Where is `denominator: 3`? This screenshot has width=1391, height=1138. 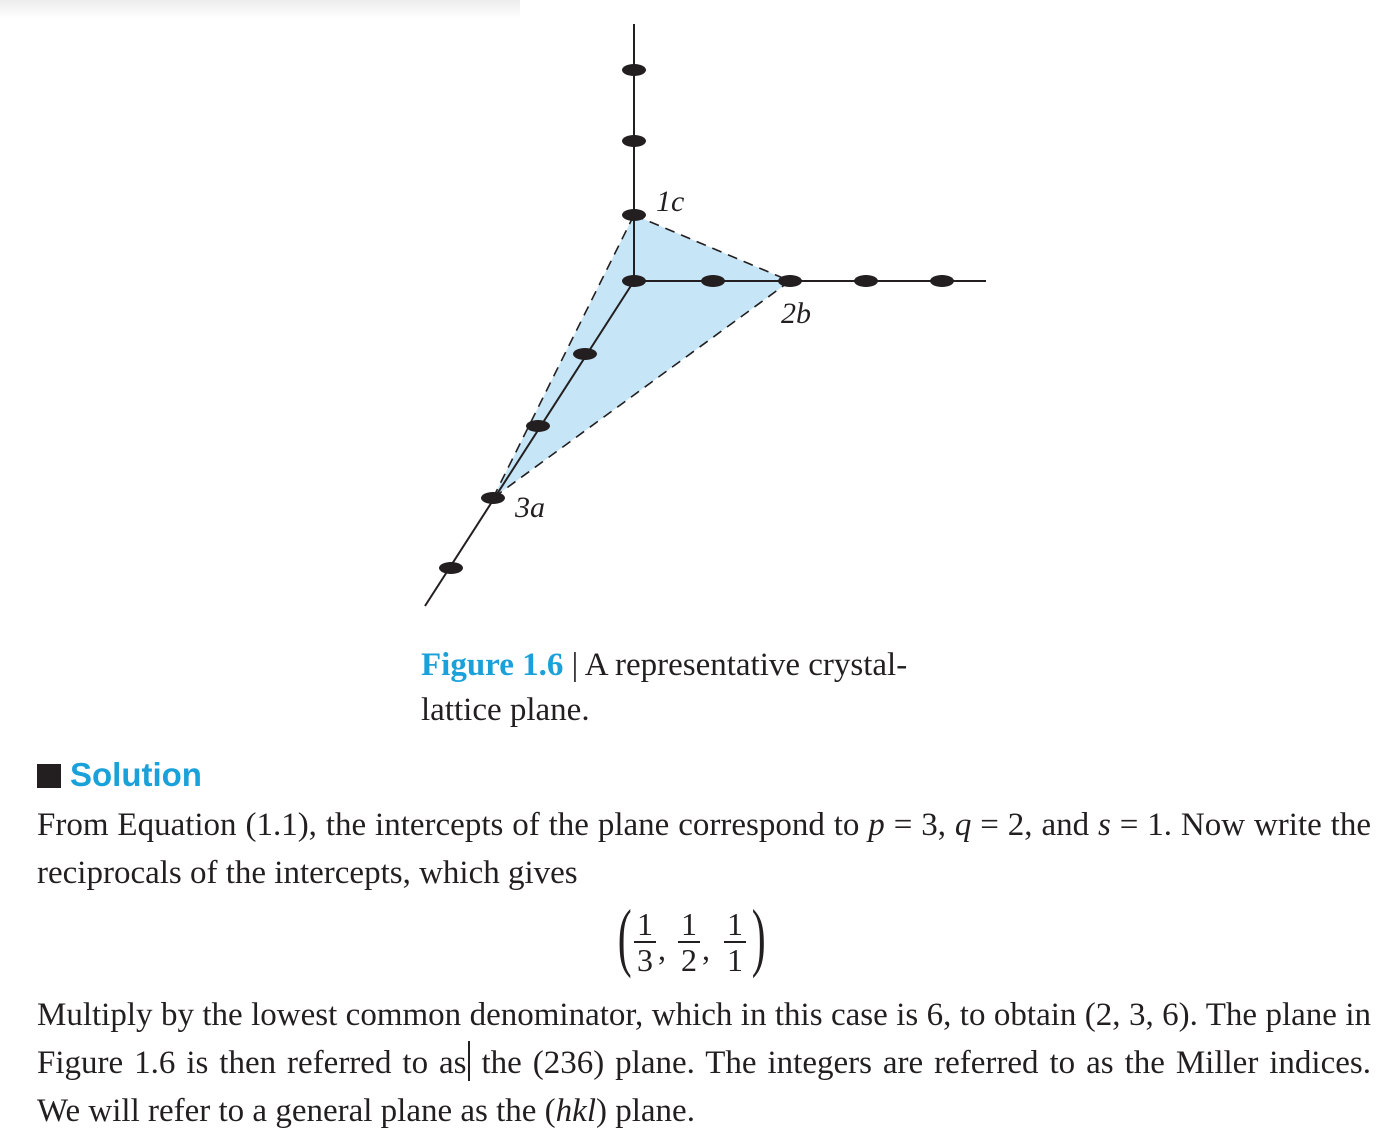 denominator: 3 is located at coordinates (645, 960).